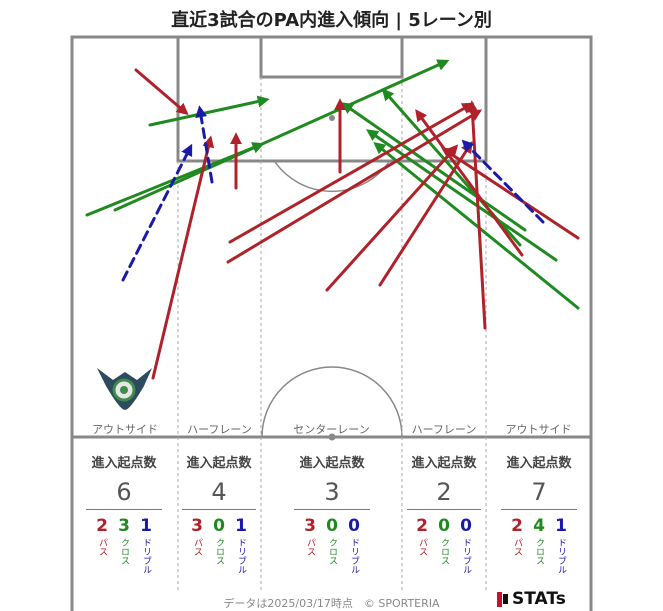  I want to click on entry-total: 6, so click(124, 493).